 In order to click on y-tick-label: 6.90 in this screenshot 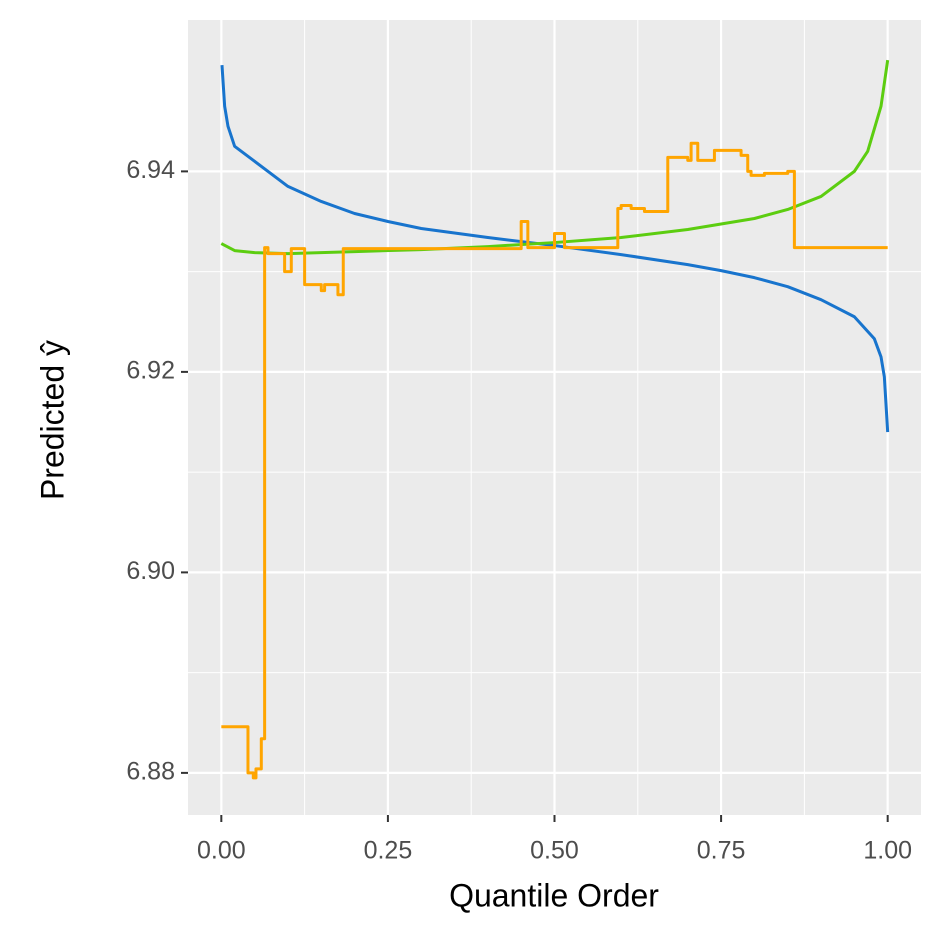, I will do `click(150, 571)`.